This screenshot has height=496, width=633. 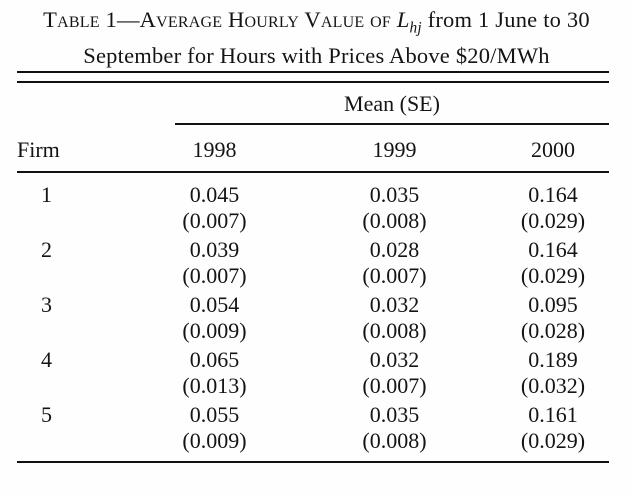 What do you see at coordinates (214, 194) in the screenshot?
I see `mean-1998: 0.045` at bounding box center [214, 194].